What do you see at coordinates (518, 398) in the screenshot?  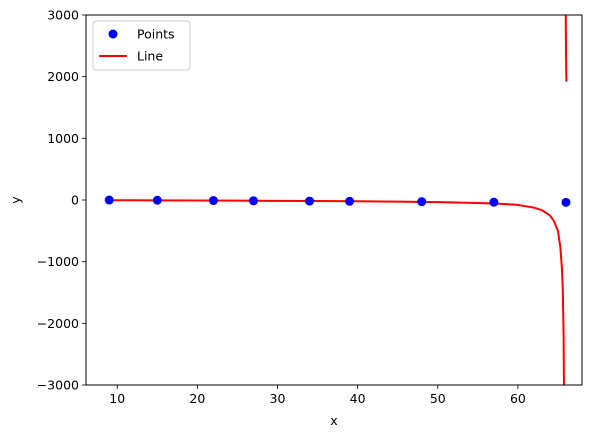 I see `x-tick-label: 60` at bounding box center [518, 398].